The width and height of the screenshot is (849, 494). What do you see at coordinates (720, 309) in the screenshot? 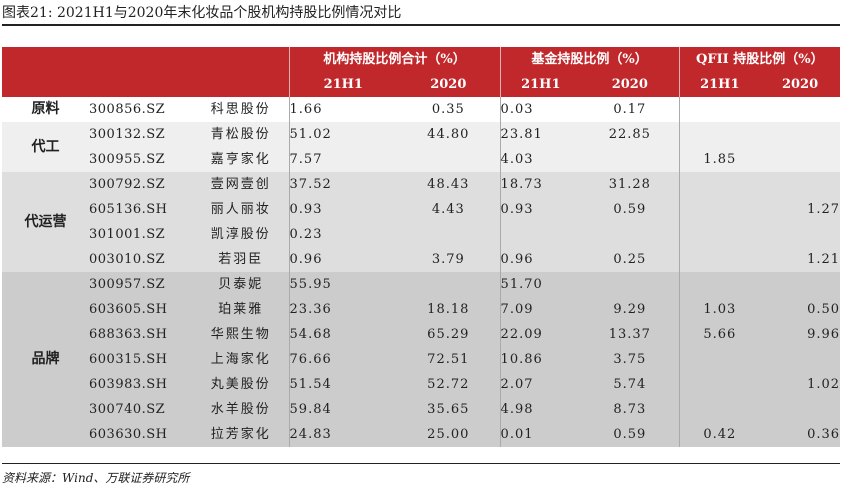
I see `qfii-21h1: 1.03` at bounding box center [720, 309].